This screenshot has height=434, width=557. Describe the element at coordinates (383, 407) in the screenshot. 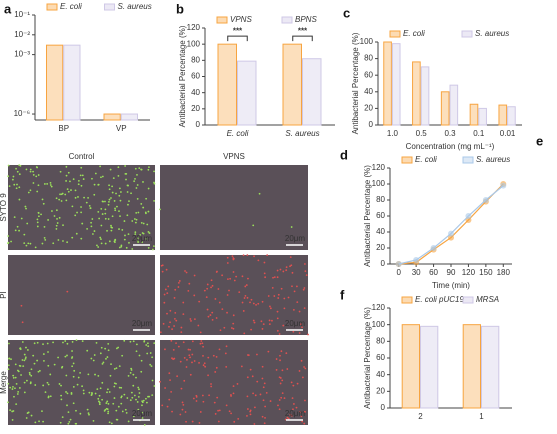

I see `y-tick-label: 0` at that location.